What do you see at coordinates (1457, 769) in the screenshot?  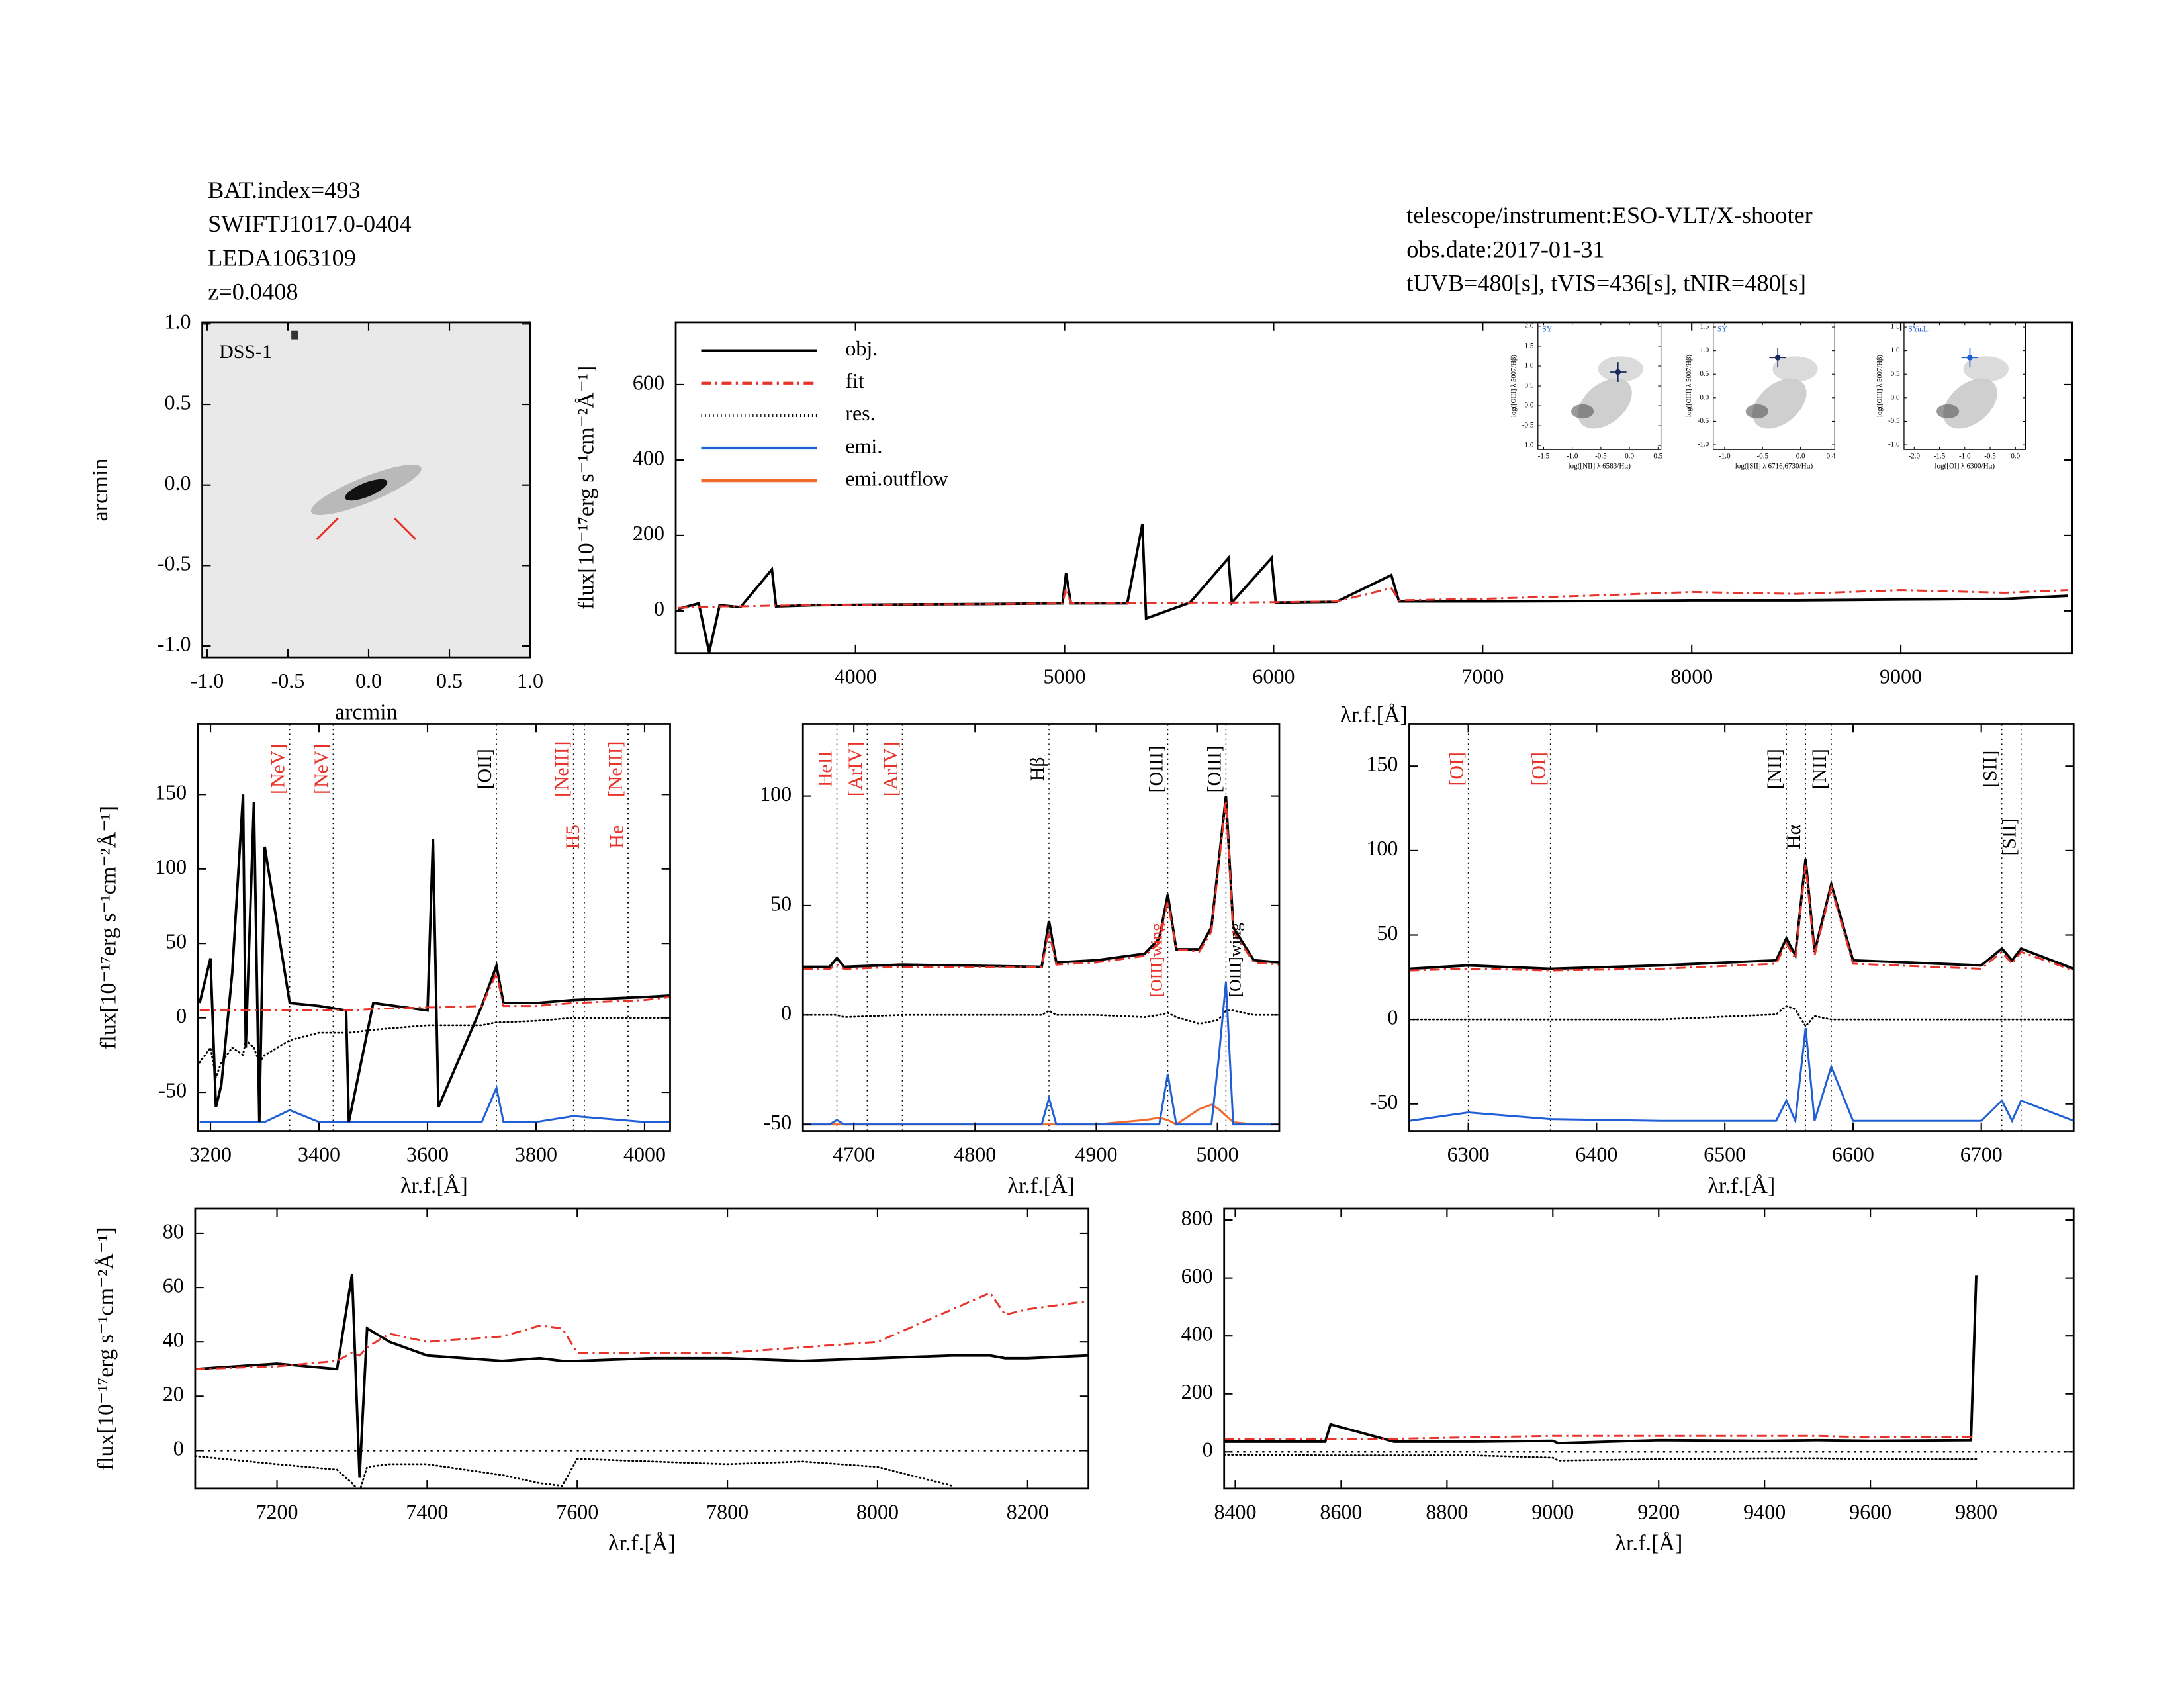 I see `line-label: [OI]` at bounding box center [1457, 769].